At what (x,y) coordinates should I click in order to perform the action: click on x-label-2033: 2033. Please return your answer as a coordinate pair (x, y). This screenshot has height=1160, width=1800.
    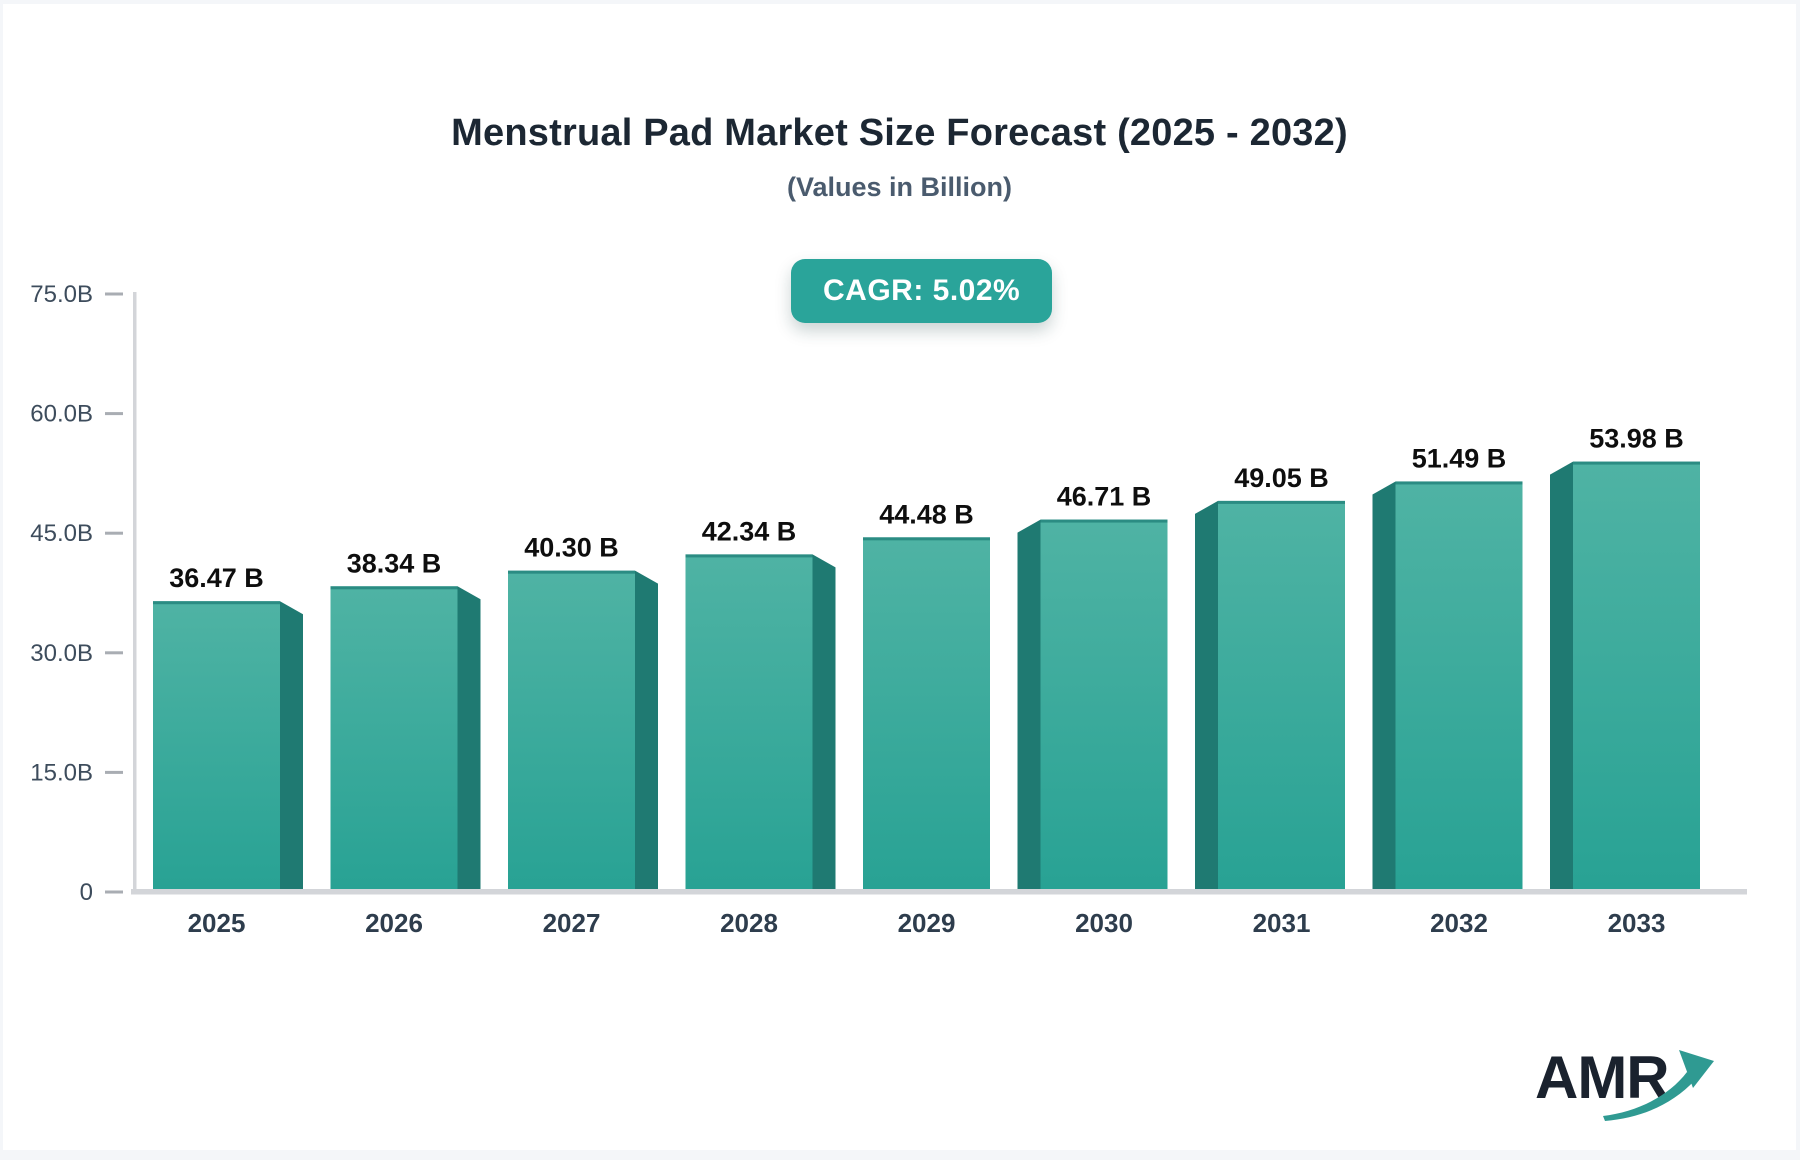
    Looking at the image, I should click on (1637, 923).